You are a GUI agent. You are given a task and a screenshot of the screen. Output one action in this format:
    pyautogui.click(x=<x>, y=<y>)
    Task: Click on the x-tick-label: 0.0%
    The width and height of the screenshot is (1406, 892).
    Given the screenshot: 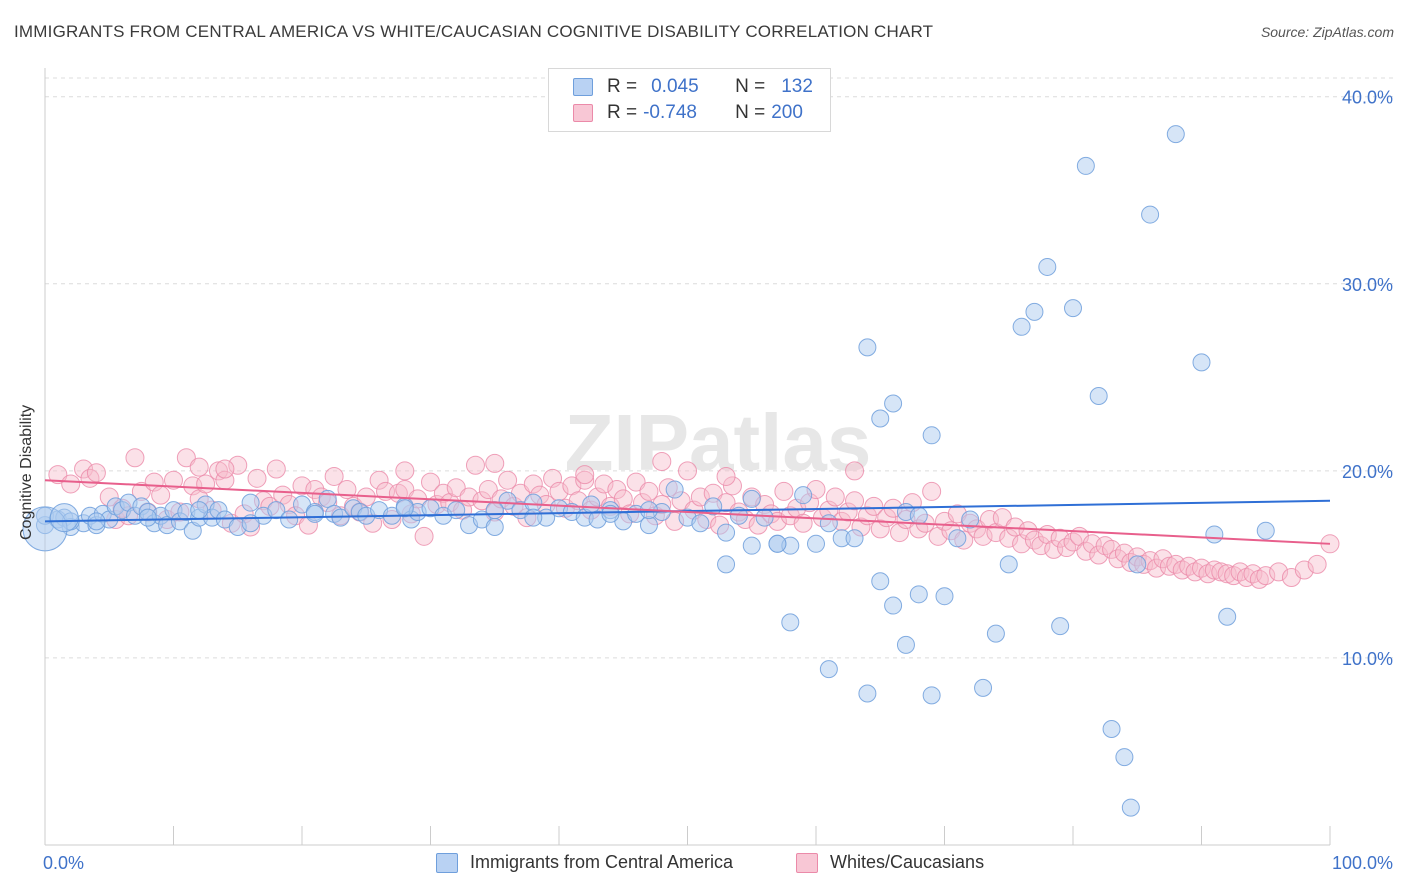 What is the action you would take?
    pyautogui.click(x=63, y=863)
    